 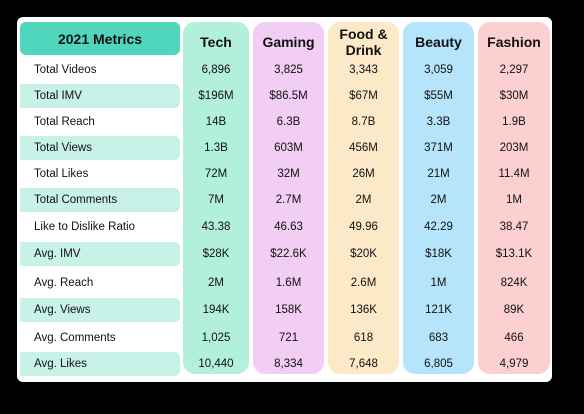 What do you see at coordinates (438, 174) in the screenshot?
I see `table-cell: 21M` at bounding box center [438, 174].